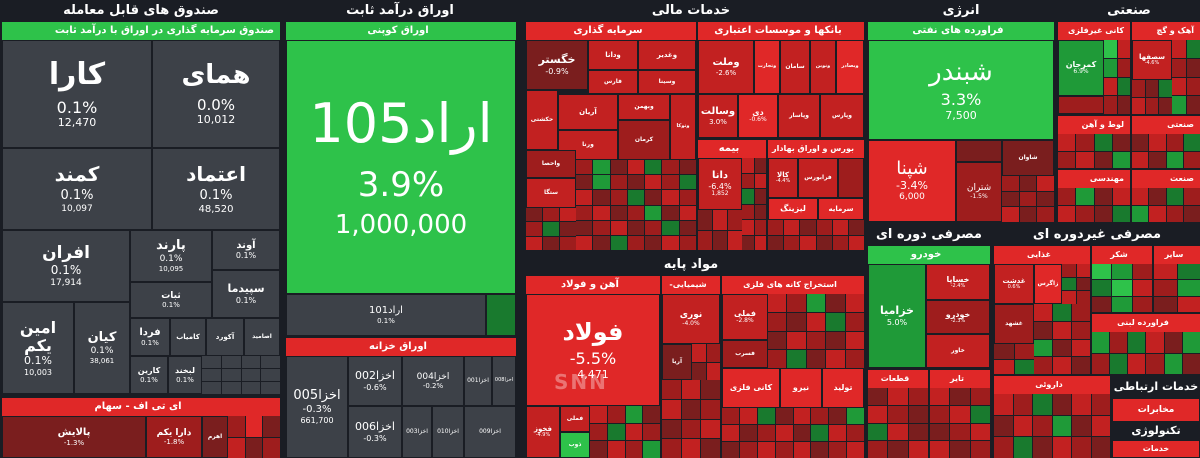 The height and width of the screenshot is (458, 1200). Describe the element at coordinates (262, 337) in the screenshot. I see `tile-asamid: اصامید` at that location.